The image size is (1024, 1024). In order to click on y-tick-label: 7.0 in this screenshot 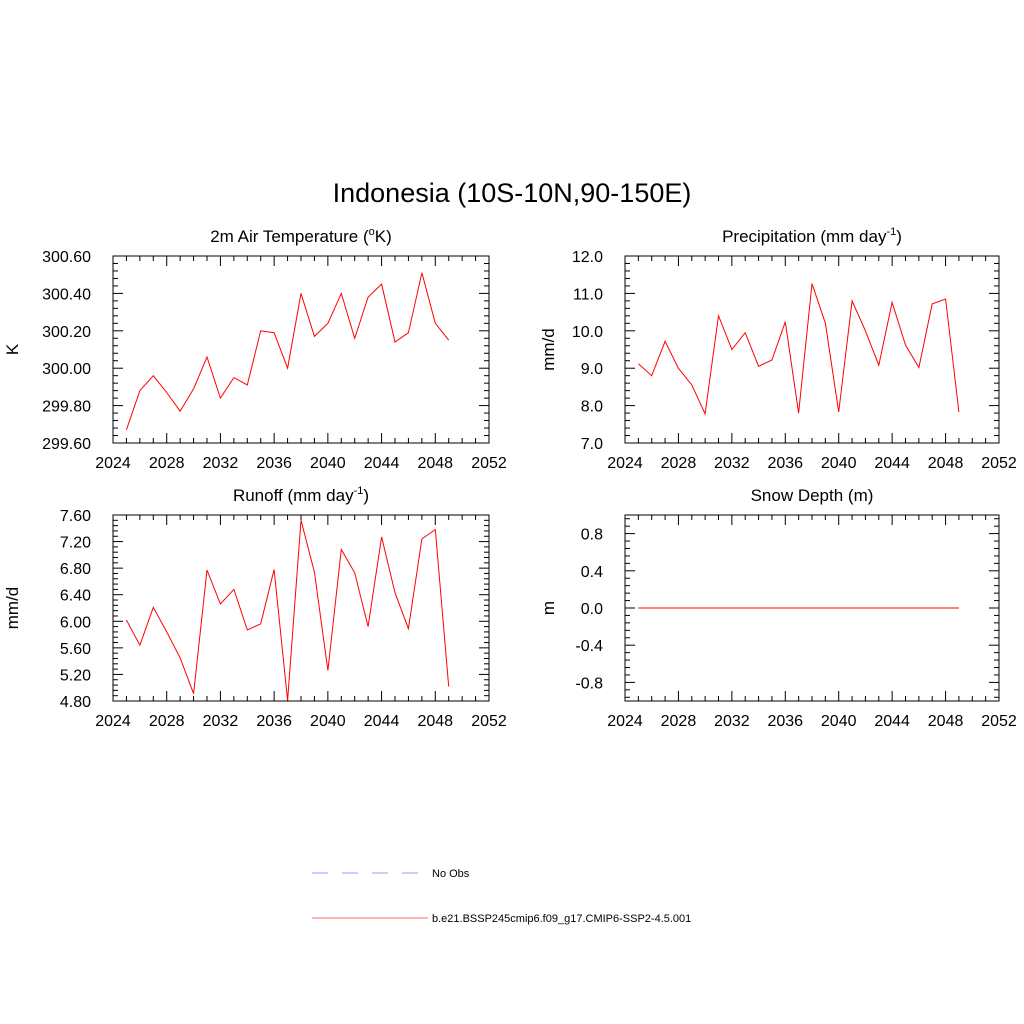, I will do `click(592, 444)`.